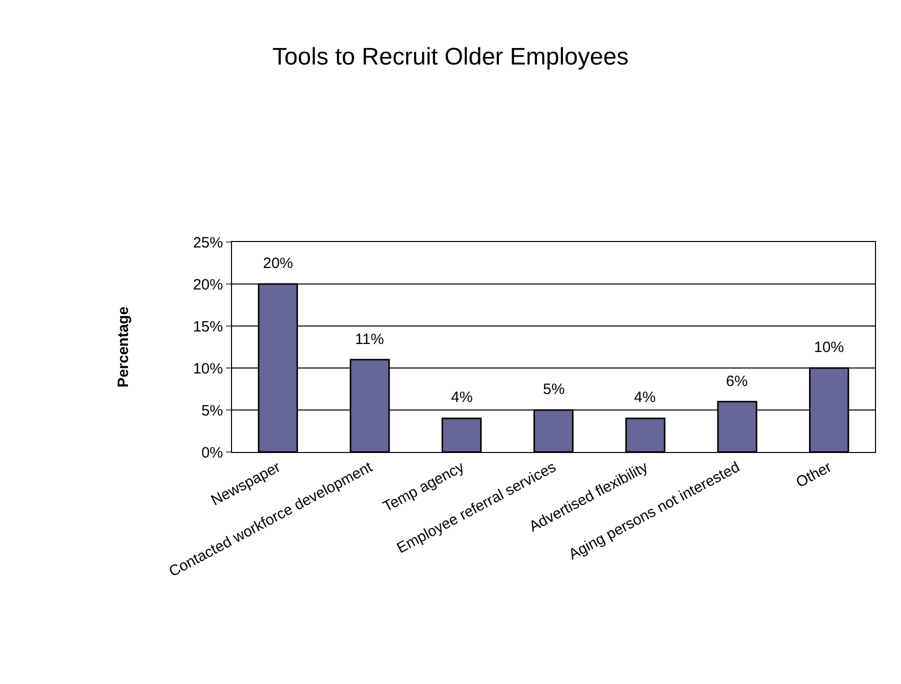  I want to click on y-tick-label: 20%, so click(207, 285).